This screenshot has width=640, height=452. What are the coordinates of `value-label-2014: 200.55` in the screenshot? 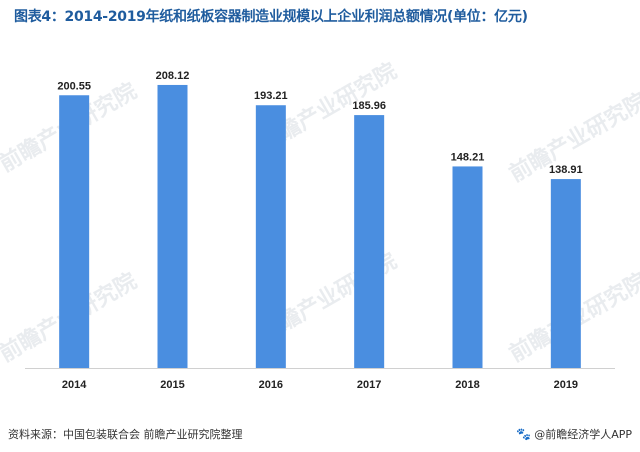 It's located at (74, 86).